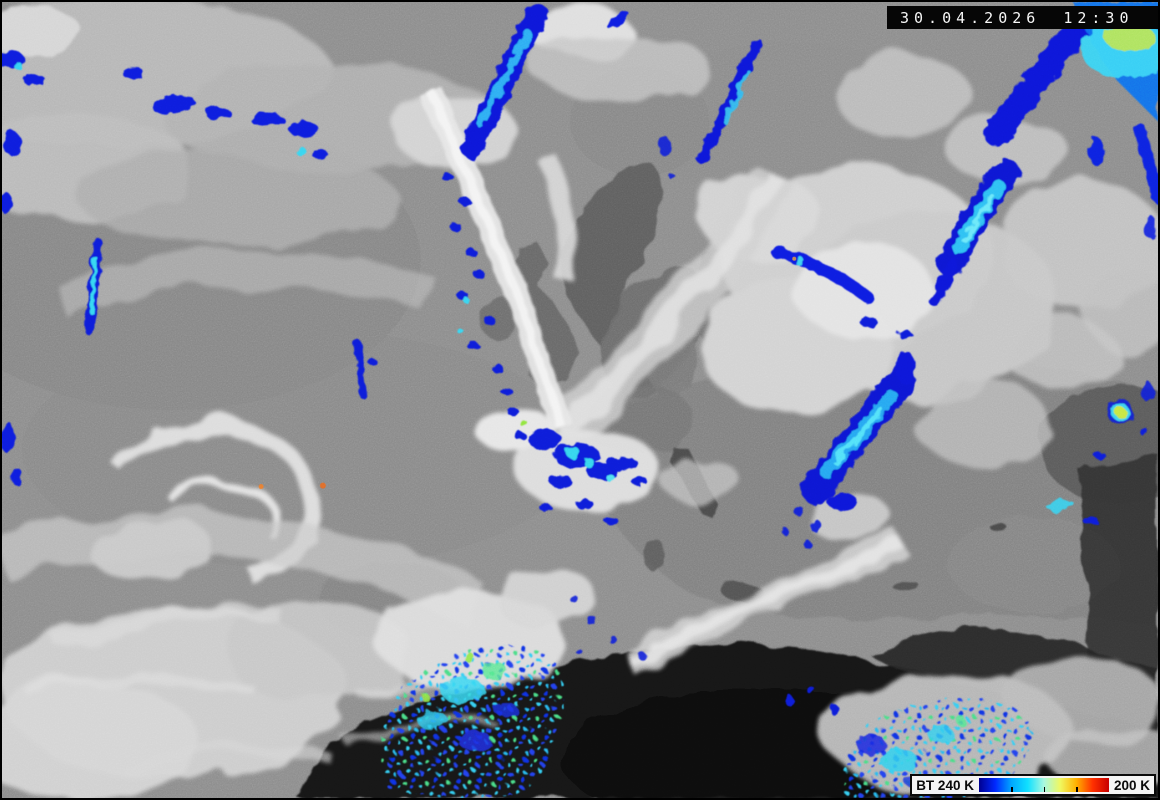 The width and height of the screenshot is (1160, 800). I want to click on legend-max-label: 200 K, so click(1131, 785).